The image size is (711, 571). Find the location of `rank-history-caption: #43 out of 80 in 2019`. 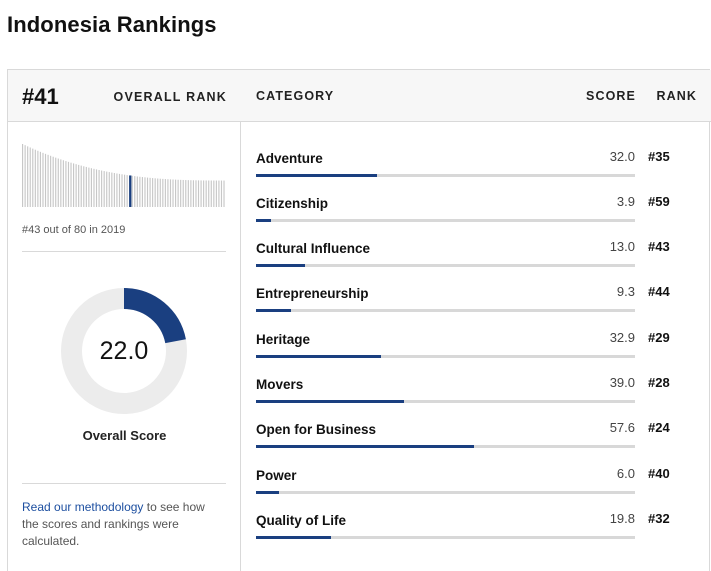

rank-history-caption: #43 out of 80 in 2019 is located at coordinates (74, 230).